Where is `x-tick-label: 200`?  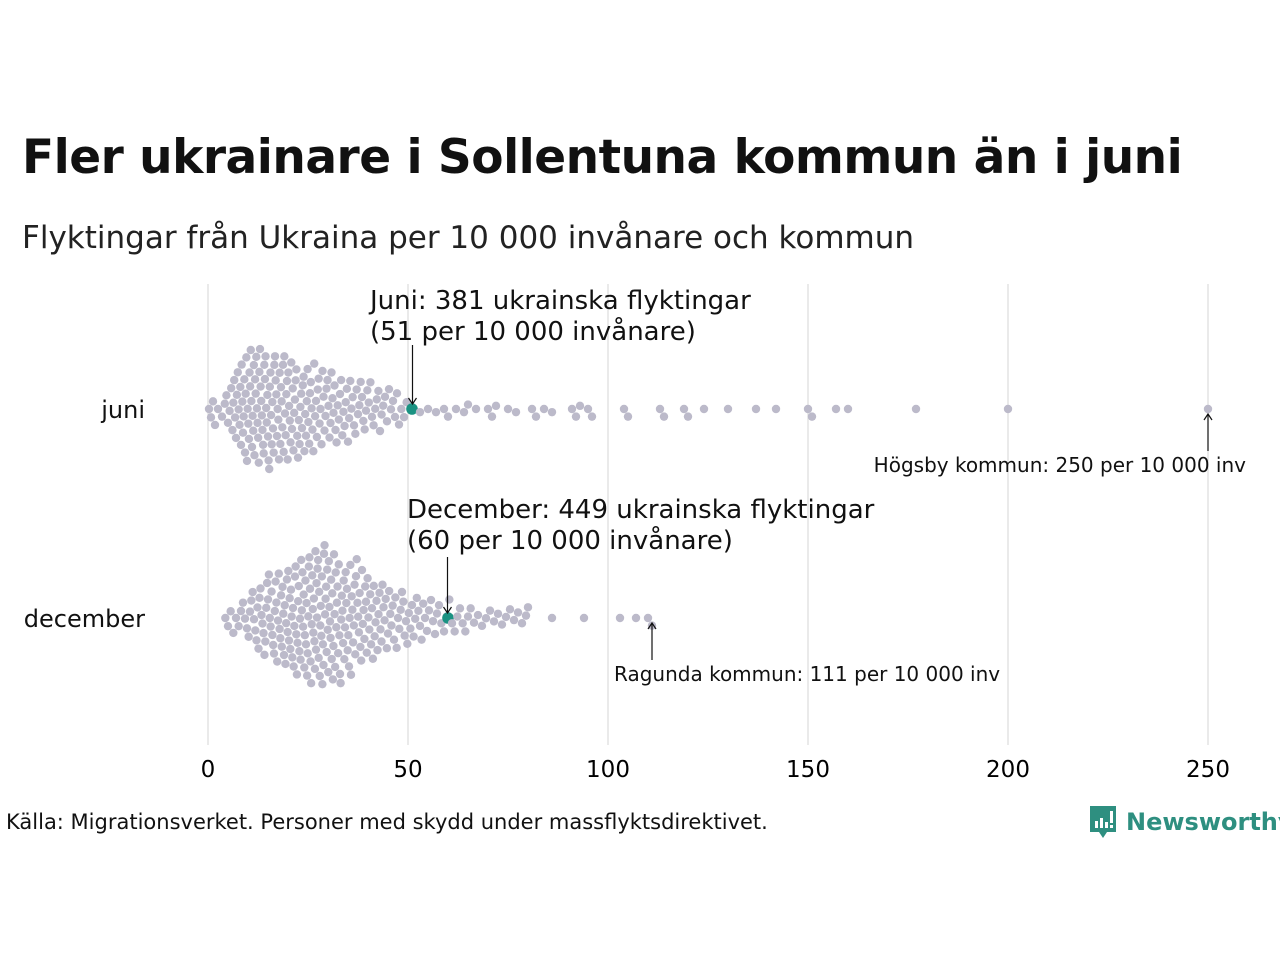
x-tick-label: 200 is located at coordinates (1008, 770).